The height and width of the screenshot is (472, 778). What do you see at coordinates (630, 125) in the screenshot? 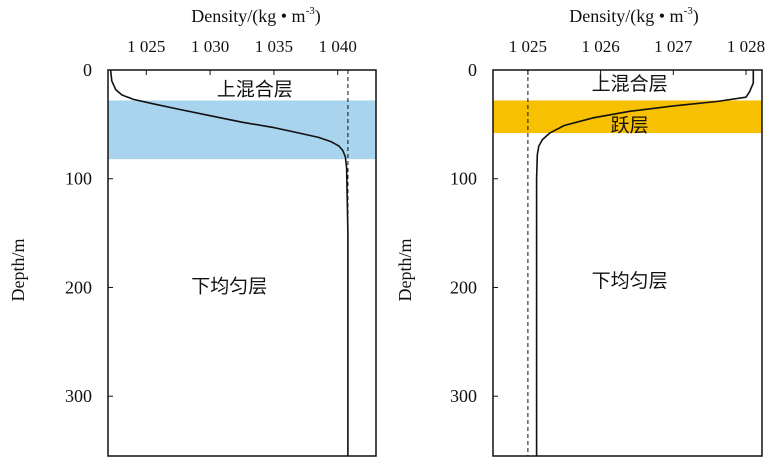
I see `layer-annotation: 跃层` at bounding box center [630, 125].